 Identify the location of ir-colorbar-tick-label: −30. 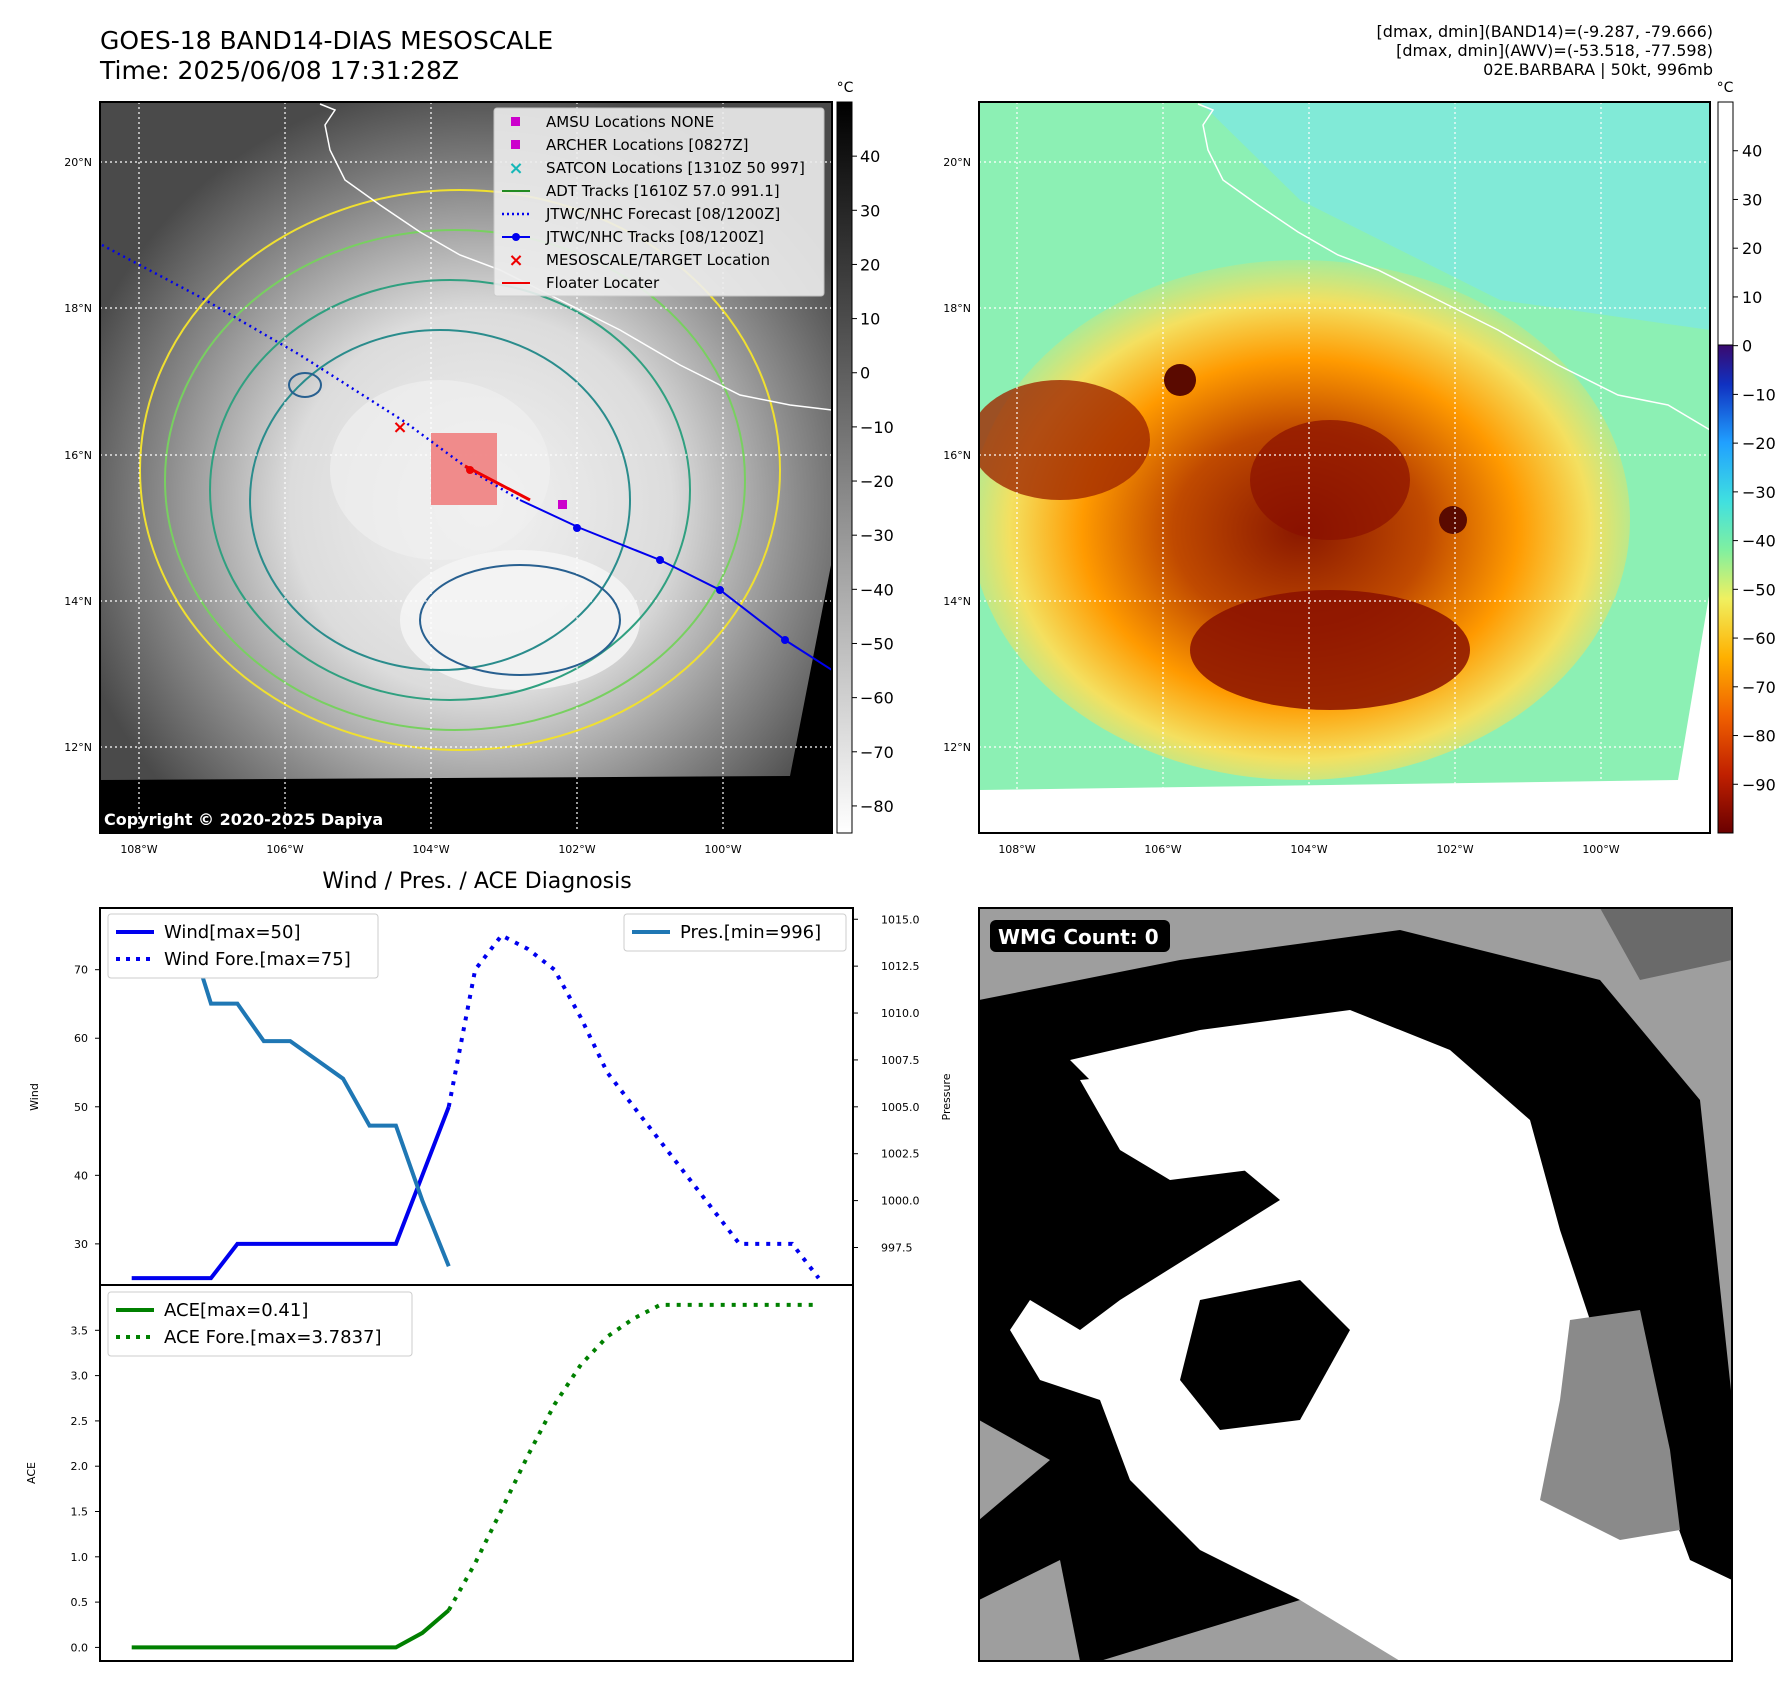
(877, 535).